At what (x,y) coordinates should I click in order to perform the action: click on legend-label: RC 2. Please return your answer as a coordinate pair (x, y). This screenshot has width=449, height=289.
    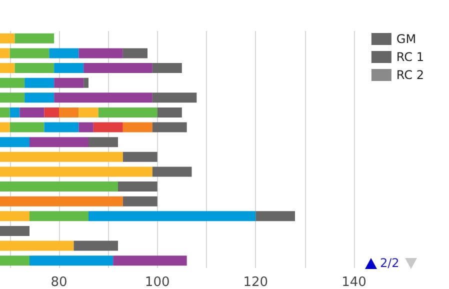
    Looking at the image, I should click on (410, 75).